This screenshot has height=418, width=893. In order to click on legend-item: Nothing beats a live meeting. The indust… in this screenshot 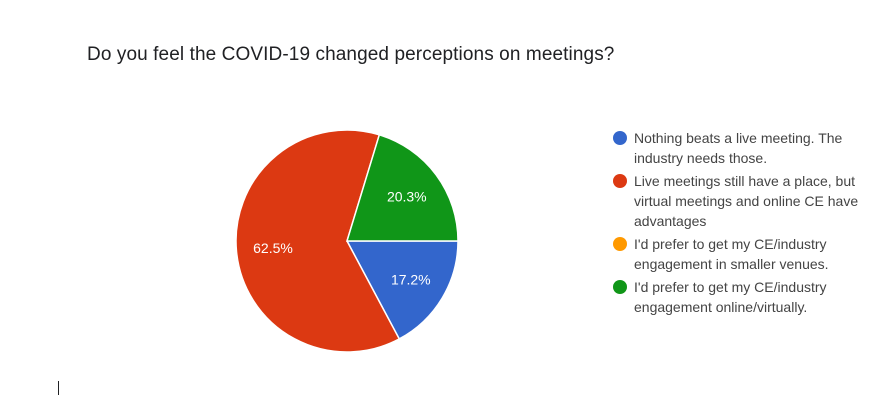, I will do `click(748, 148)`.